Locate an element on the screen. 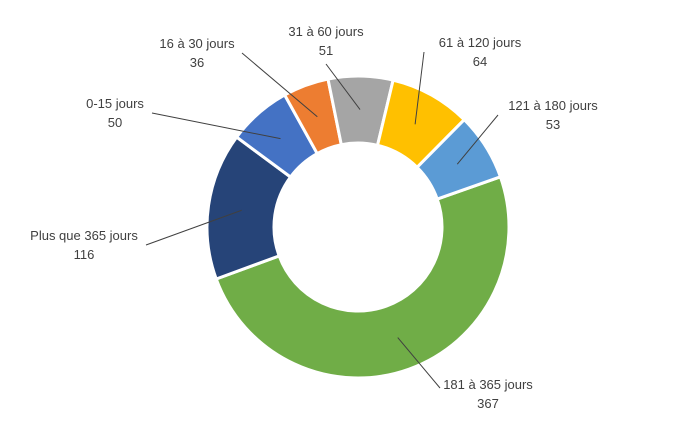 This screenshot has height=430, width=700. slice-value-6: 116 is located at coordinates (84, 254).